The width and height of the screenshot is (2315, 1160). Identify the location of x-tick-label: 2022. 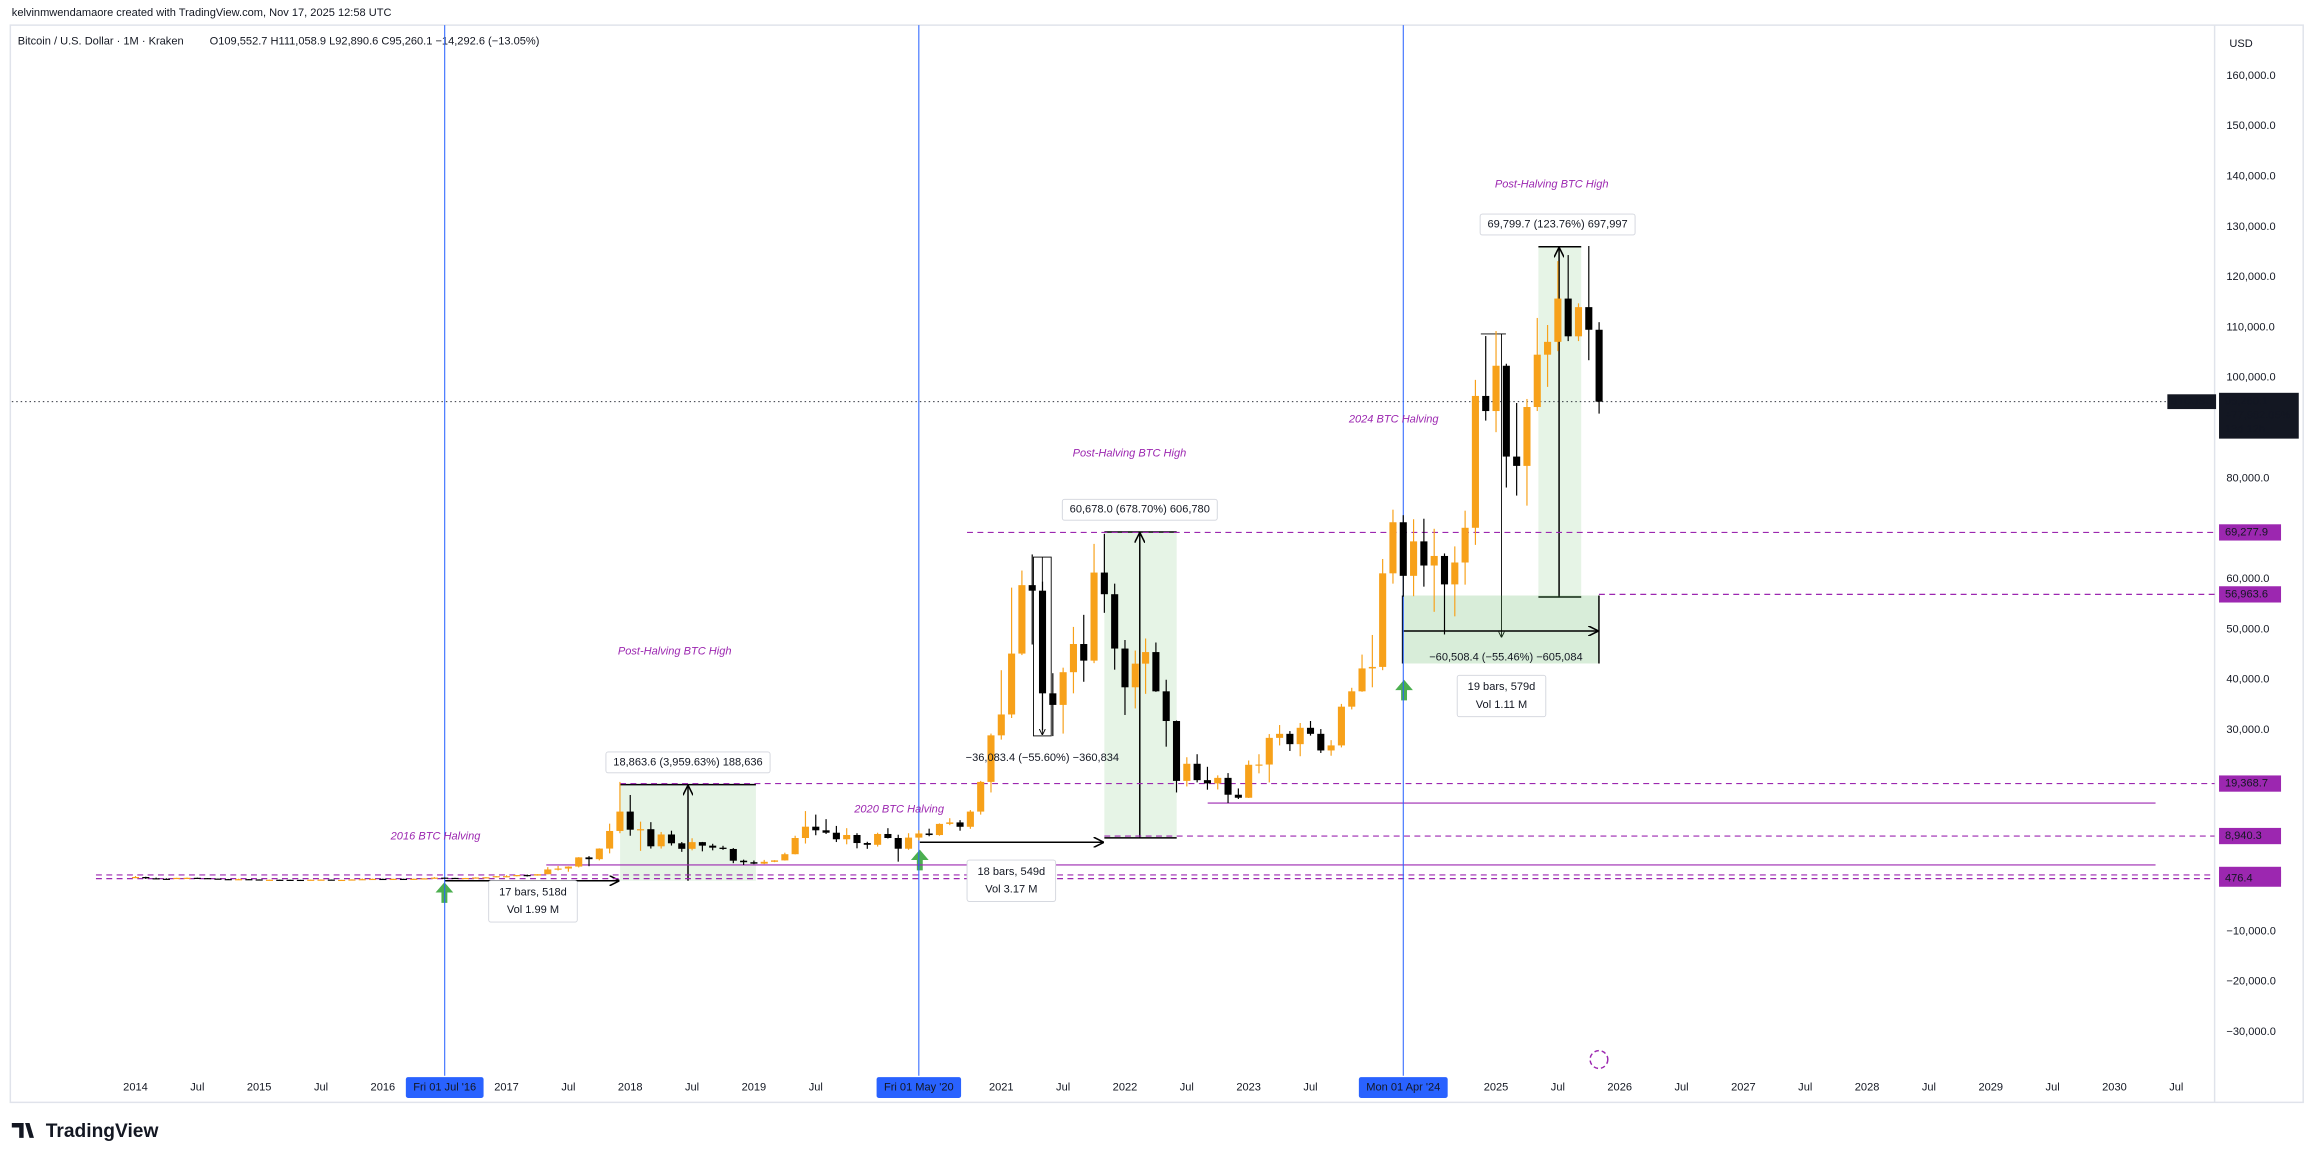
(1125, 1088).